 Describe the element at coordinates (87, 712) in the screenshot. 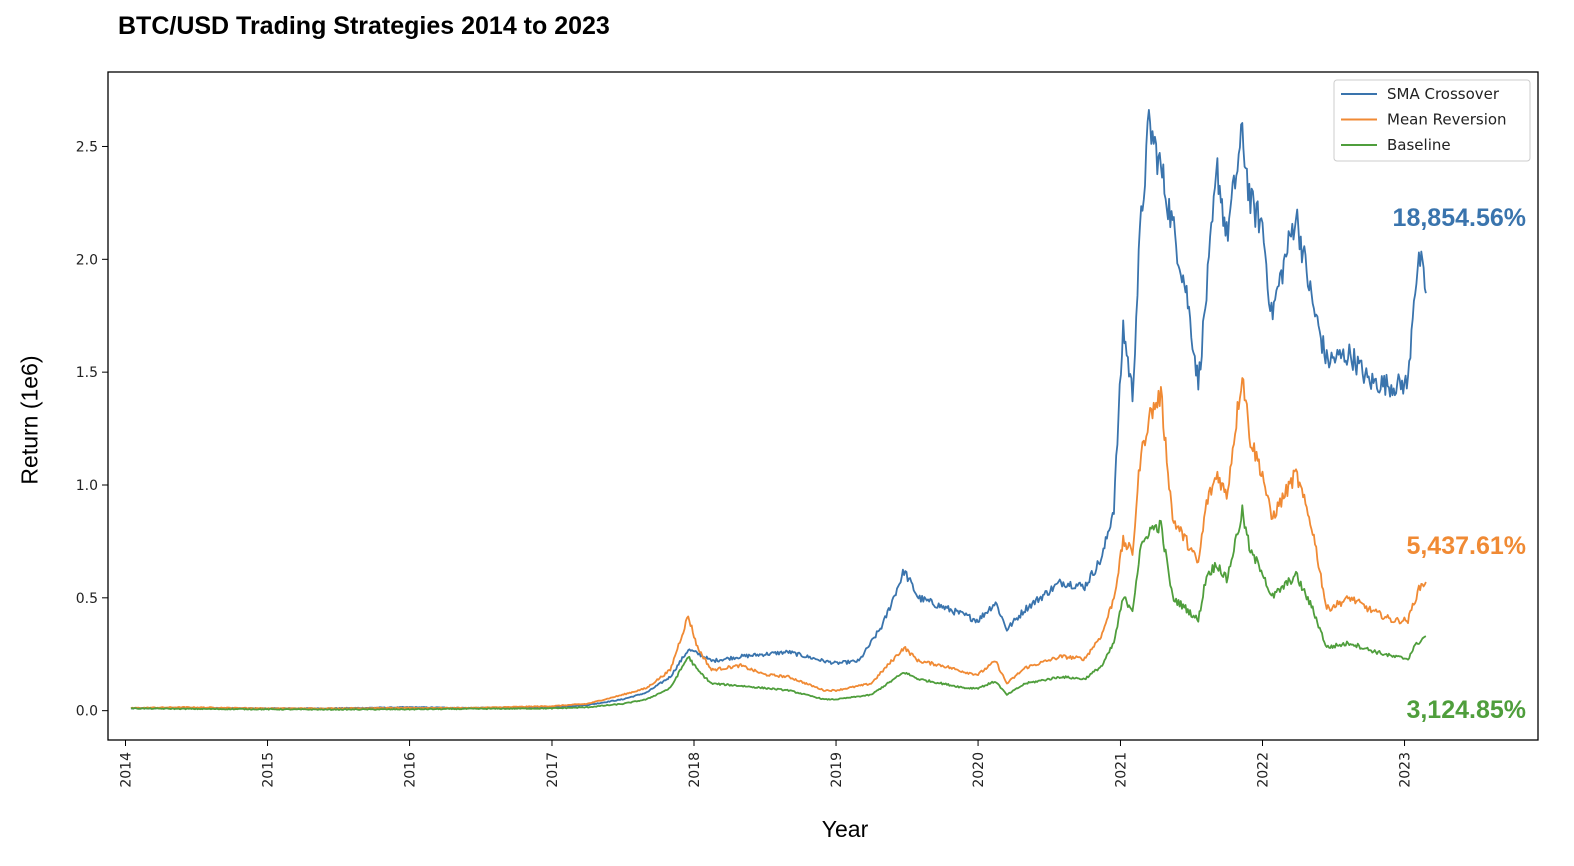

I see `y-tick-label: 0.0` at that location.